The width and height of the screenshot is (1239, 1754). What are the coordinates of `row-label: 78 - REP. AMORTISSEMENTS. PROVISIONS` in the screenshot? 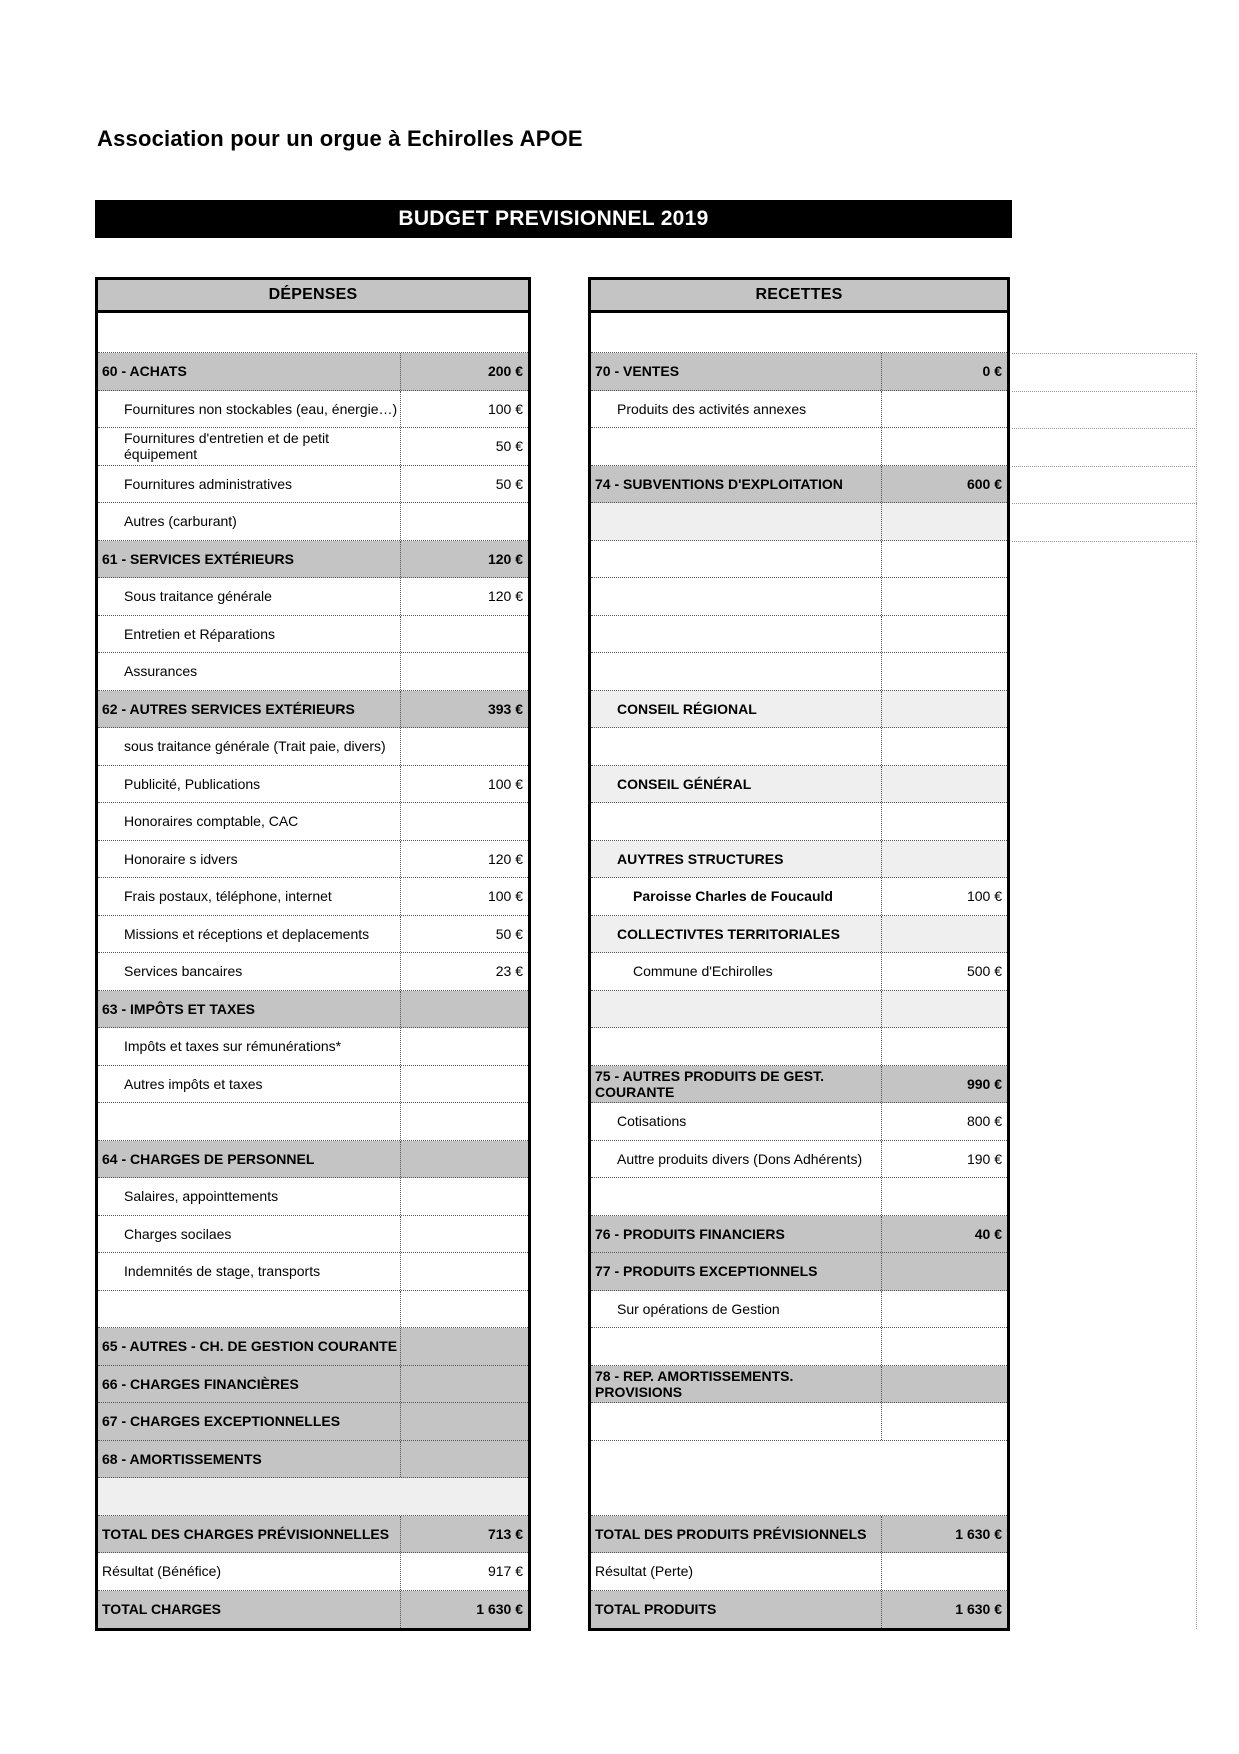 It's located at (694, 1383).